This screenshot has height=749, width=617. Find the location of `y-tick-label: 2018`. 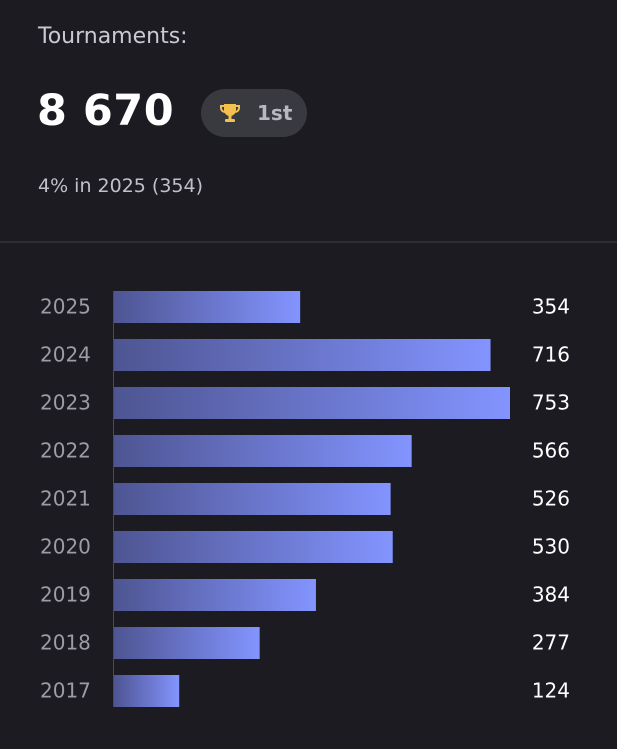

y-tick-label: 2018 is located at coordinates (65, 643).